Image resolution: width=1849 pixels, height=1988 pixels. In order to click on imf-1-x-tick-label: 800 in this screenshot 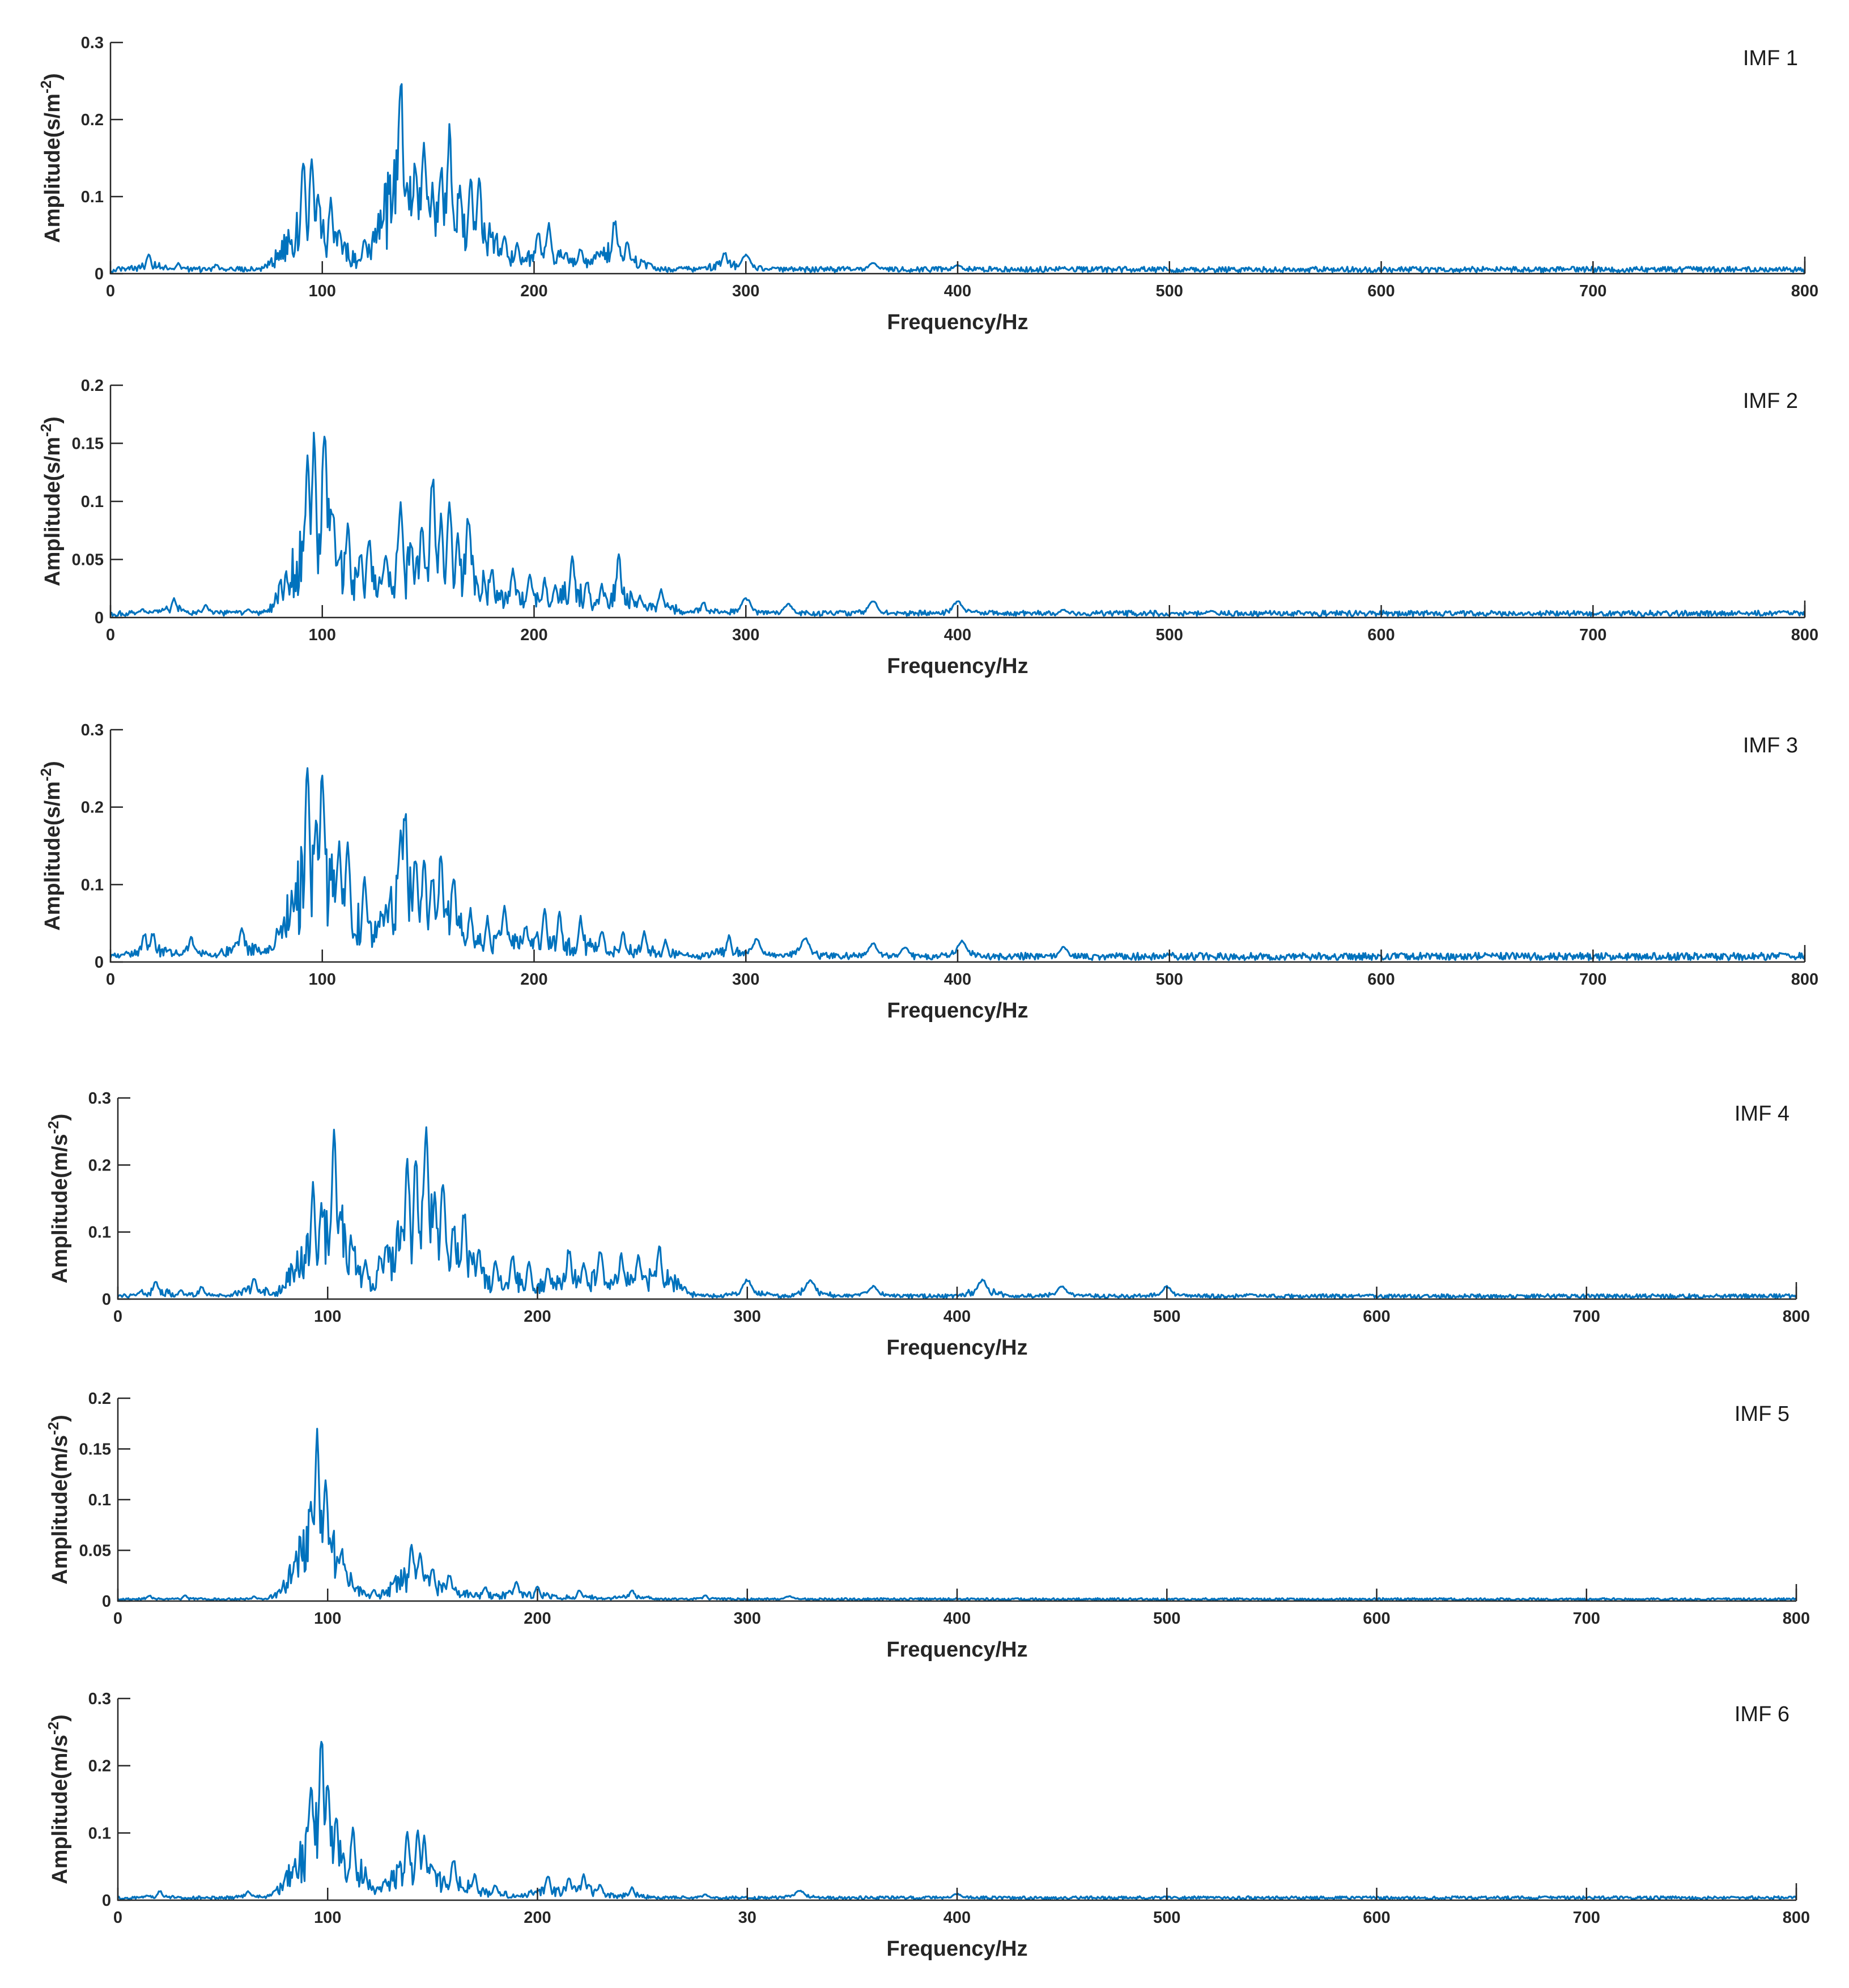, I will do `click(1804, 291)`.